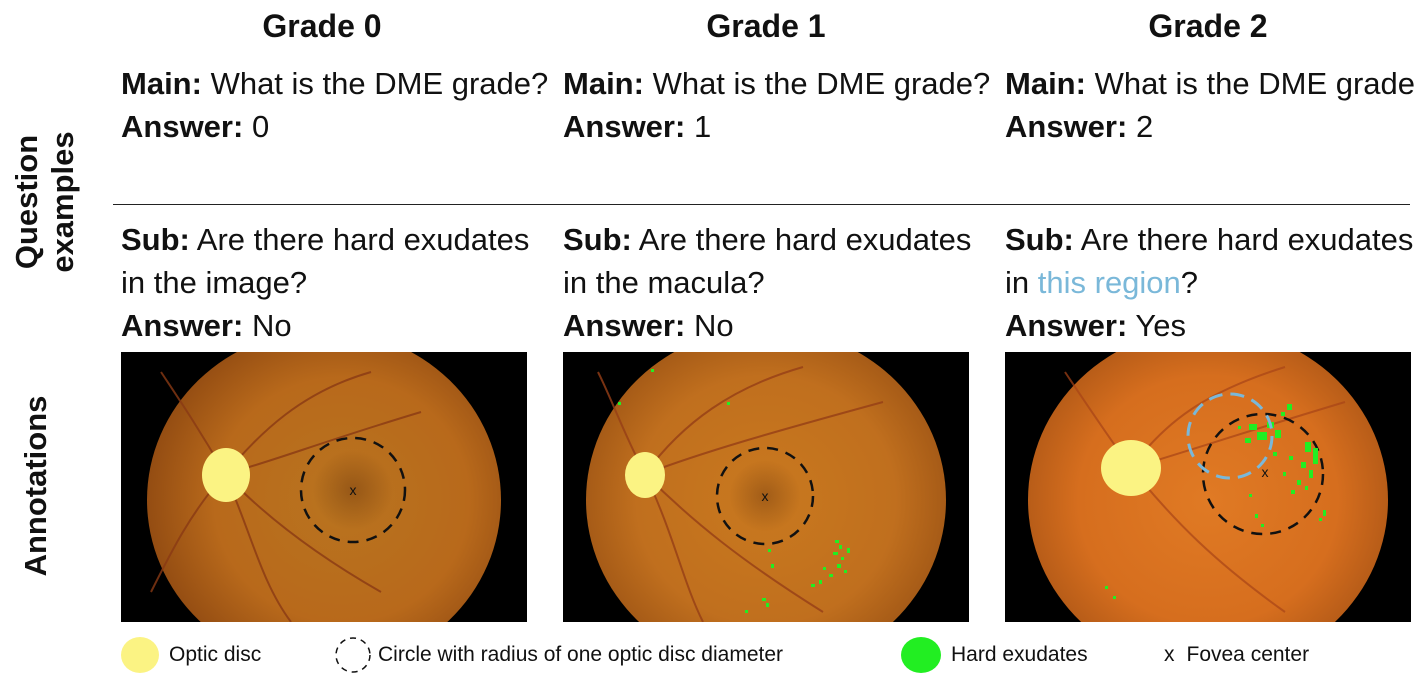 The width and height of the screenshot is (1414, 679). What do you see at coordinates (1209, 261) in the screenshot?
I see `sub-question-text: Are there hard exudates in` at bounding box center [1209, 261].